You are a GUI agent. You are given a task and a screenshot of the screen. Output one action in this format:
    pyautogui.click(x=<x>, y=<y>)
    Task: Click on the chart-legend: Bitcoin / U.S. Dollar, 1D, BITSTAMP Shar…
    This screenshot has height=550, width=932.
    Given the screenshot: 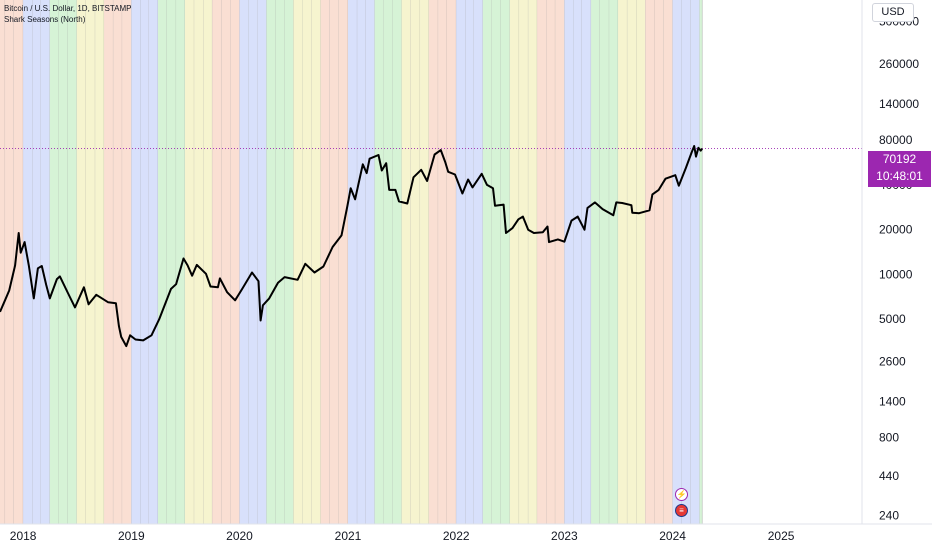 What is the action you would take?
    pyautogui.click(x=67, y=14)
    